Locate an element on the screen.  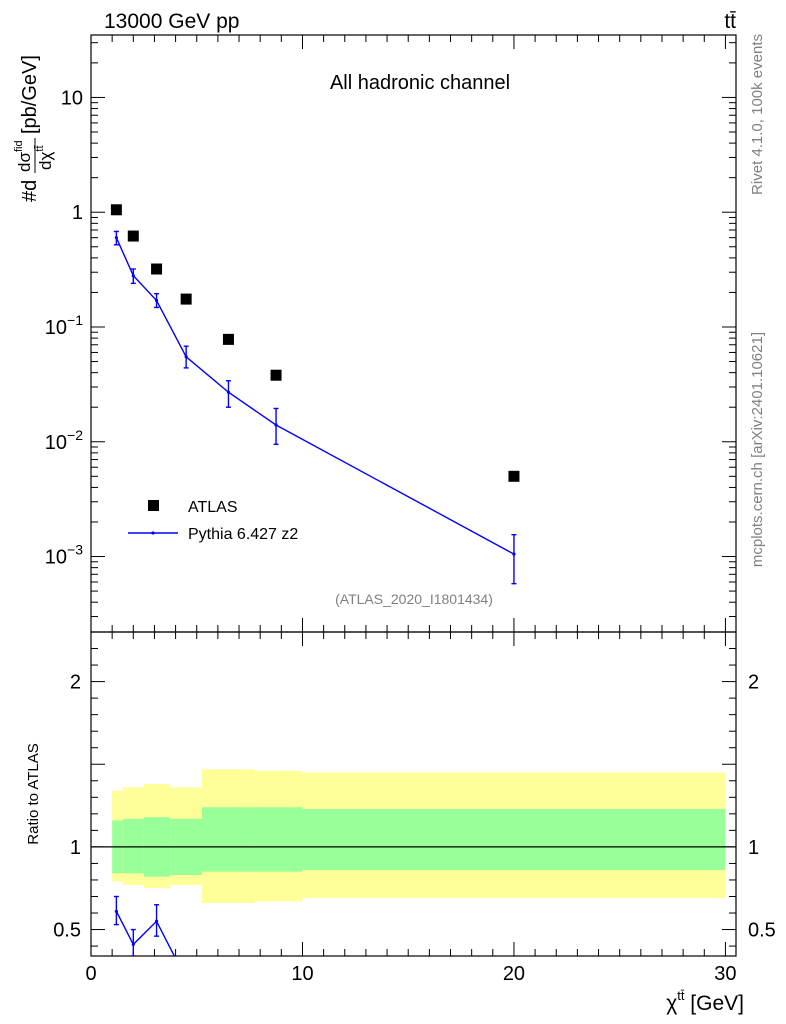
ratio-y-tick-label-right: 1 is located at coordinates (753, 848).